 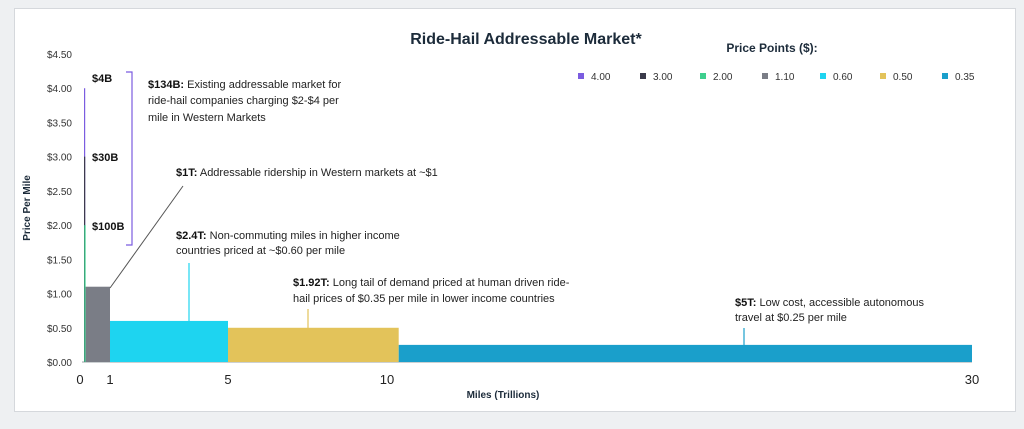 I want to click on svg-text:ride-hail companies charging $: ride-hail companies charging $2-$4 per, so click(x=243, y=101).